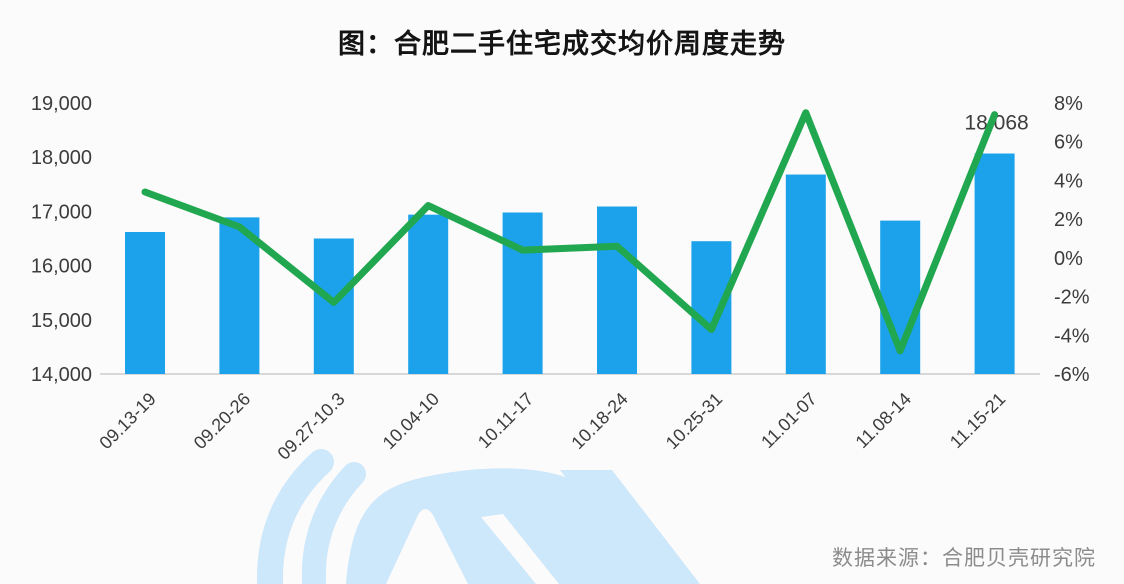 This screenshot has width=1124, height=584. What do you see at coordinates (562, 44) in the screenshot?
I see `chart-title: 图：合肥二手住宅成交均价周度走势` at bounding box center [562, 44].